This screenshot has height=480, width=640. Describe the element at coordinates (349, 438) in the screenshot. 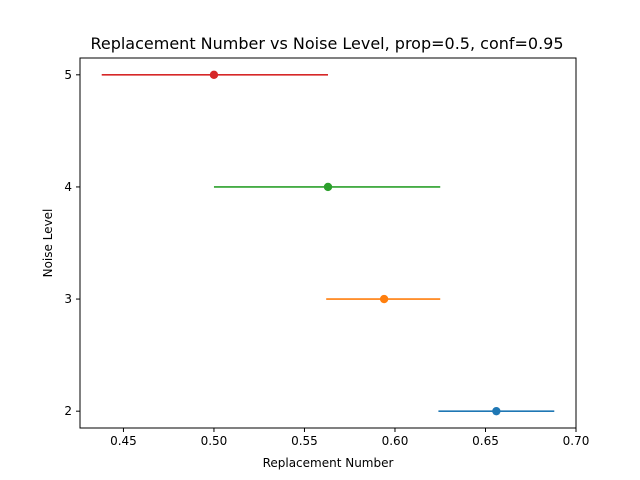

I see `x-axis: 0.45 0.50 0.55 0.60 0.65 0.70` at that location.